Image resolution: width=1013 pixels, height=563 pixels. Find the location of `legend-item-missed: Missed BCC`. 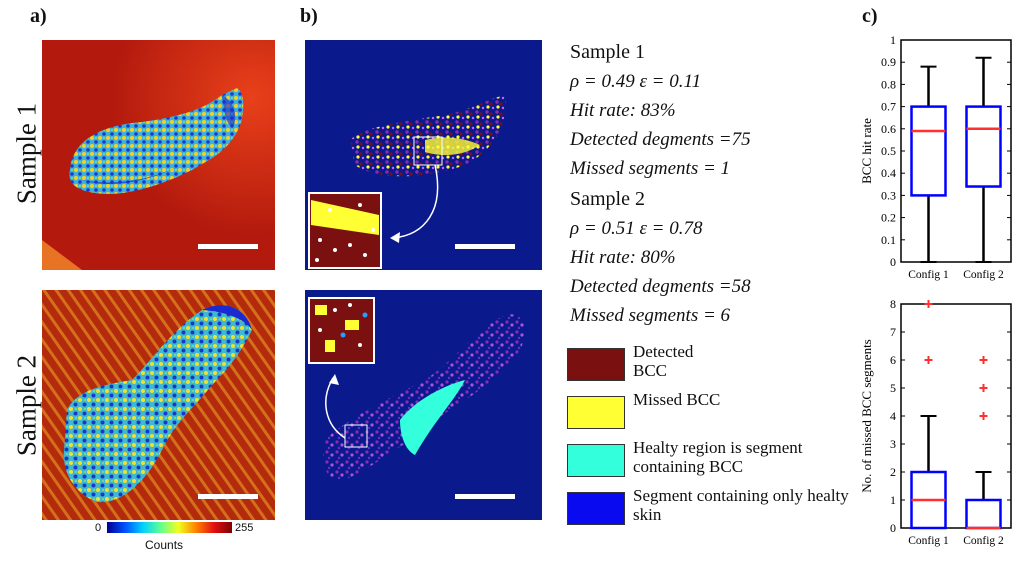

legend-item-missed: Missed BCC is located at coordinates (717, 414).